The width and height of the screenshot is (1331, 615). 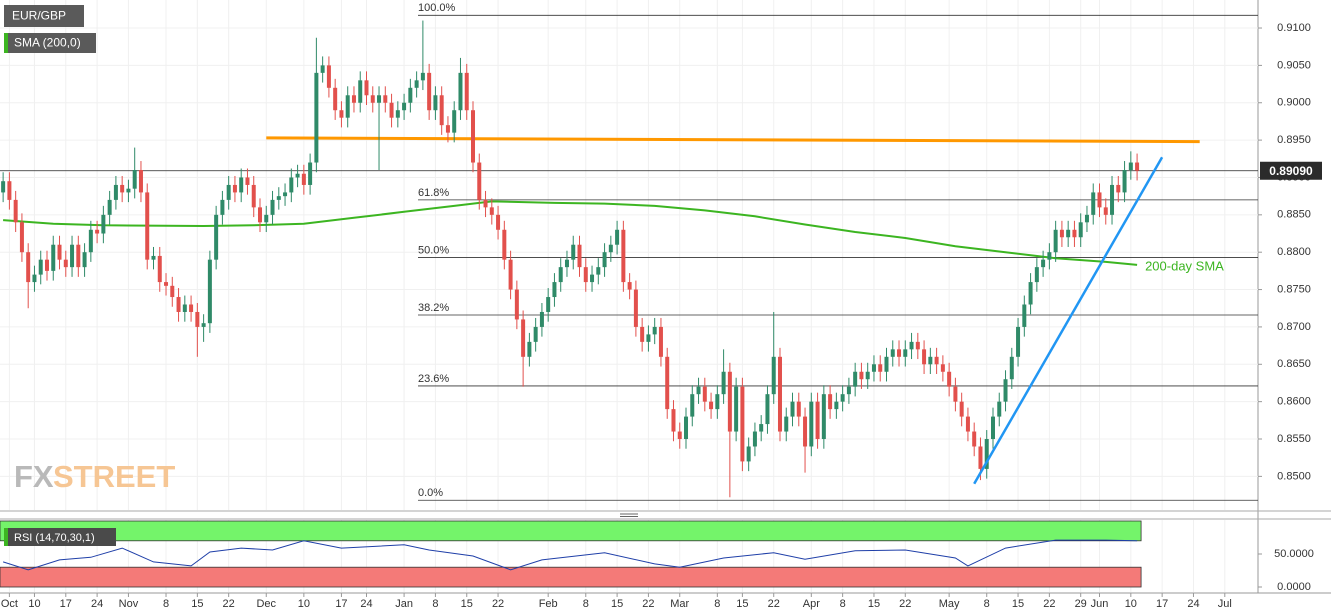 What do you see at coordinates (60, 537) in the screenshot?
I see `rsi-label-box` at bounding box center [60, 537].